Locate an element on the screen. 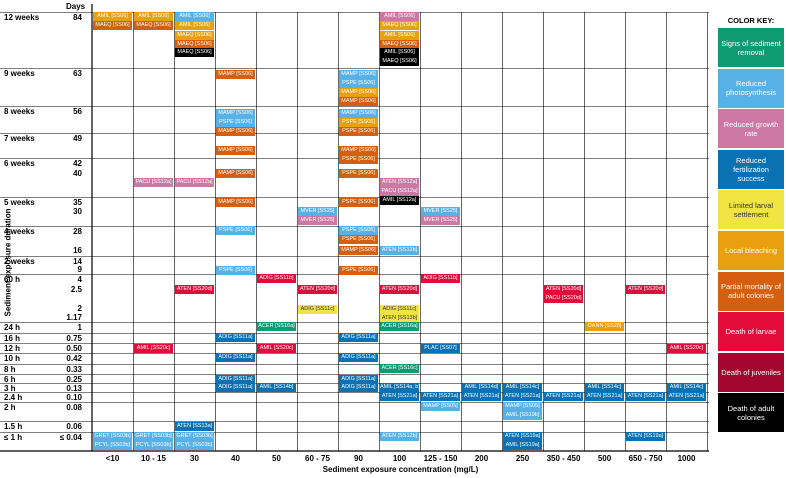 This screenshot has width=786, height=478. x-tick-label: 60 - 75 is located at coordinates (317, 458).